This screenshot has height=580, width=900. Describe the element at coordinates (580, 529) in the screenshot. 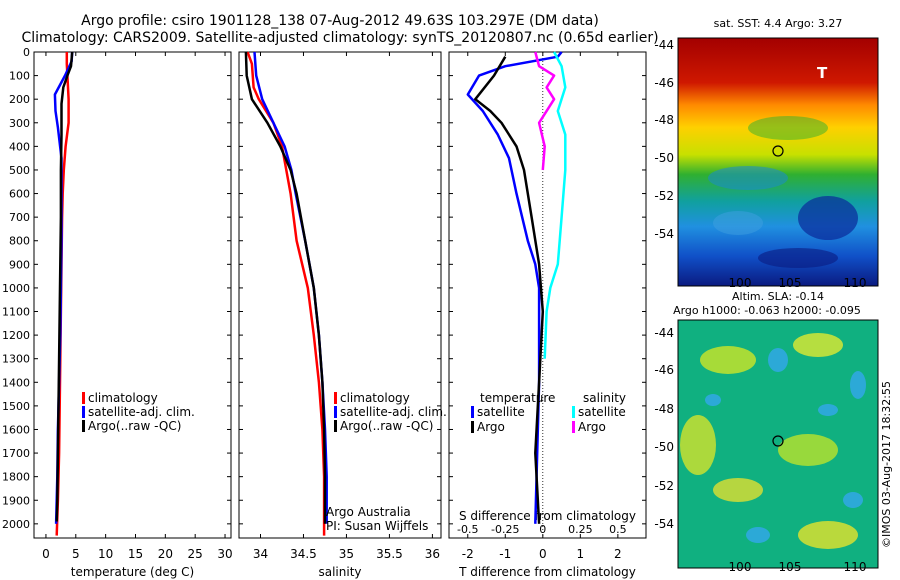

I see `secondary-x-tick-label: 0.25` at that location.